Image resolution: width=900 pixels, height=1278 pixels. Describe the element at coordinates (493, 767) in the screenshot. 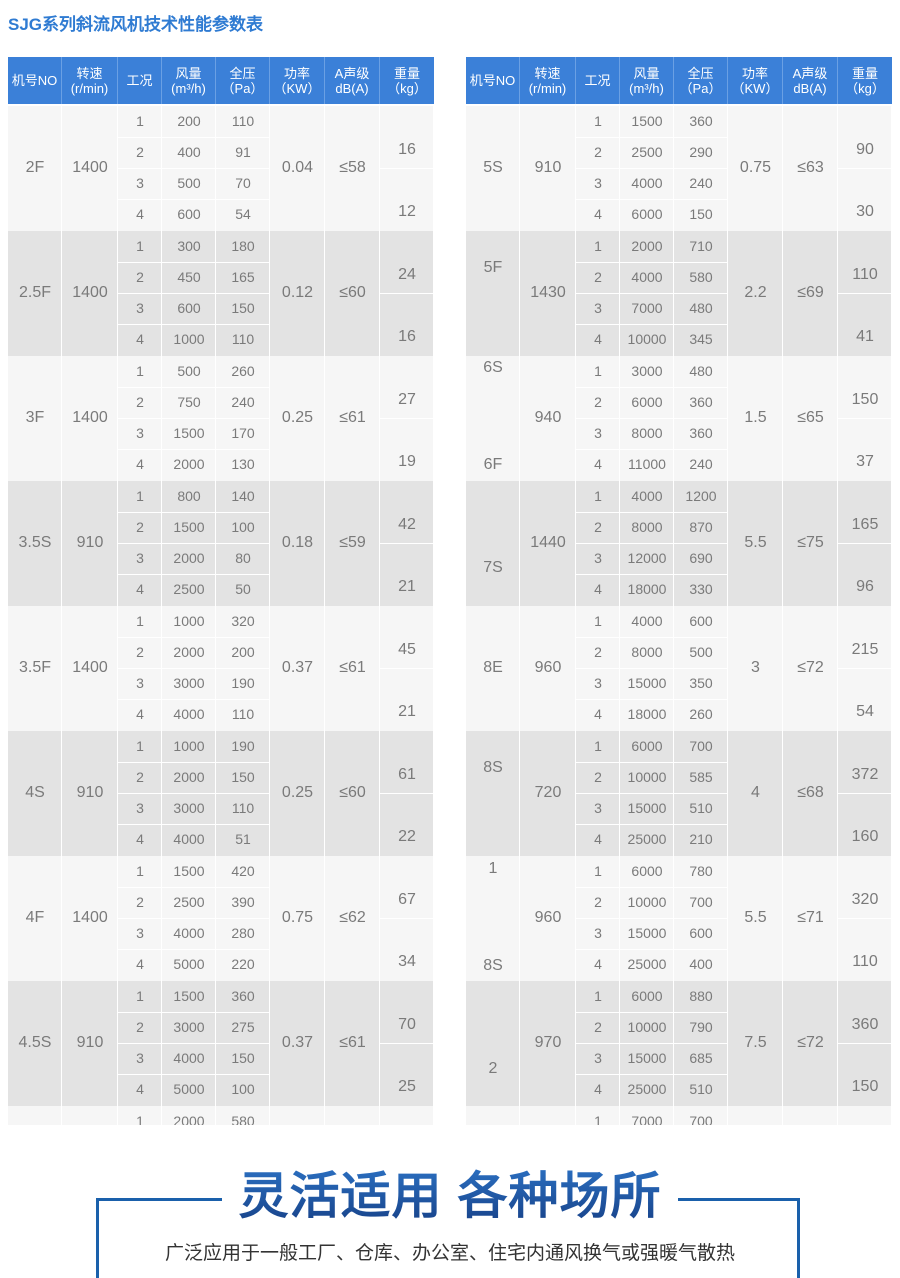

I see `model-number: 8S` at that location.